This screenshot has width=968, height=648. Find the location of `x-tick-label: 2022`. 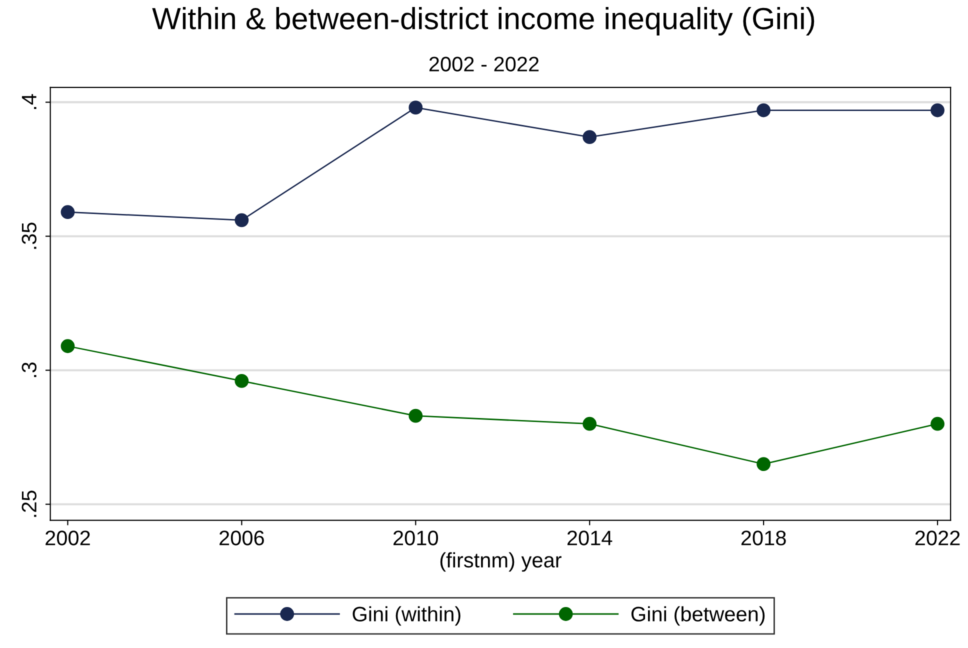

x-tick-label: 2022 is located at coordinates (937, 538).